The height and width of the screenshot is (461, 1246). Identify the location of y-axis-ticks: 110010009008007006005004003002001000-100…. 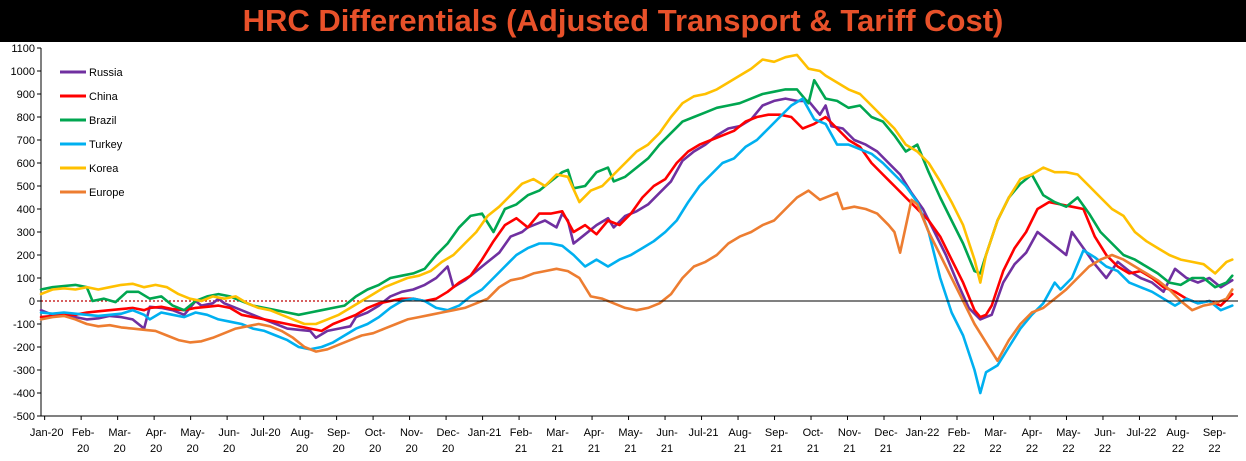
(26, 233).